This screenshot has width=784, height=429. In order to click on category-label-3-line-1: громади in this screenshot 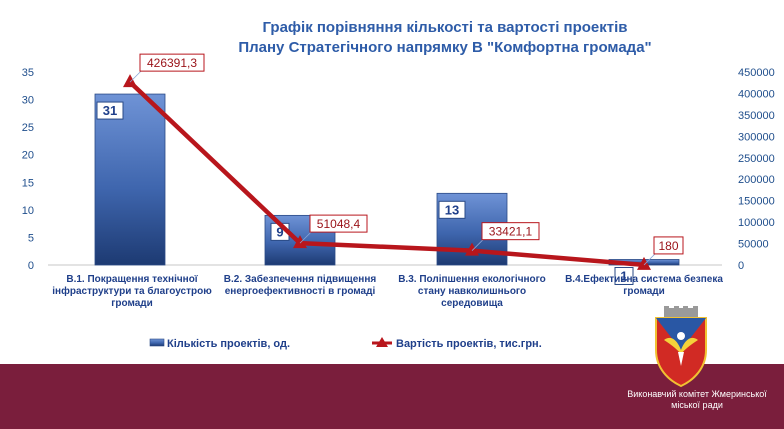, I will do `click(644, 291)`.